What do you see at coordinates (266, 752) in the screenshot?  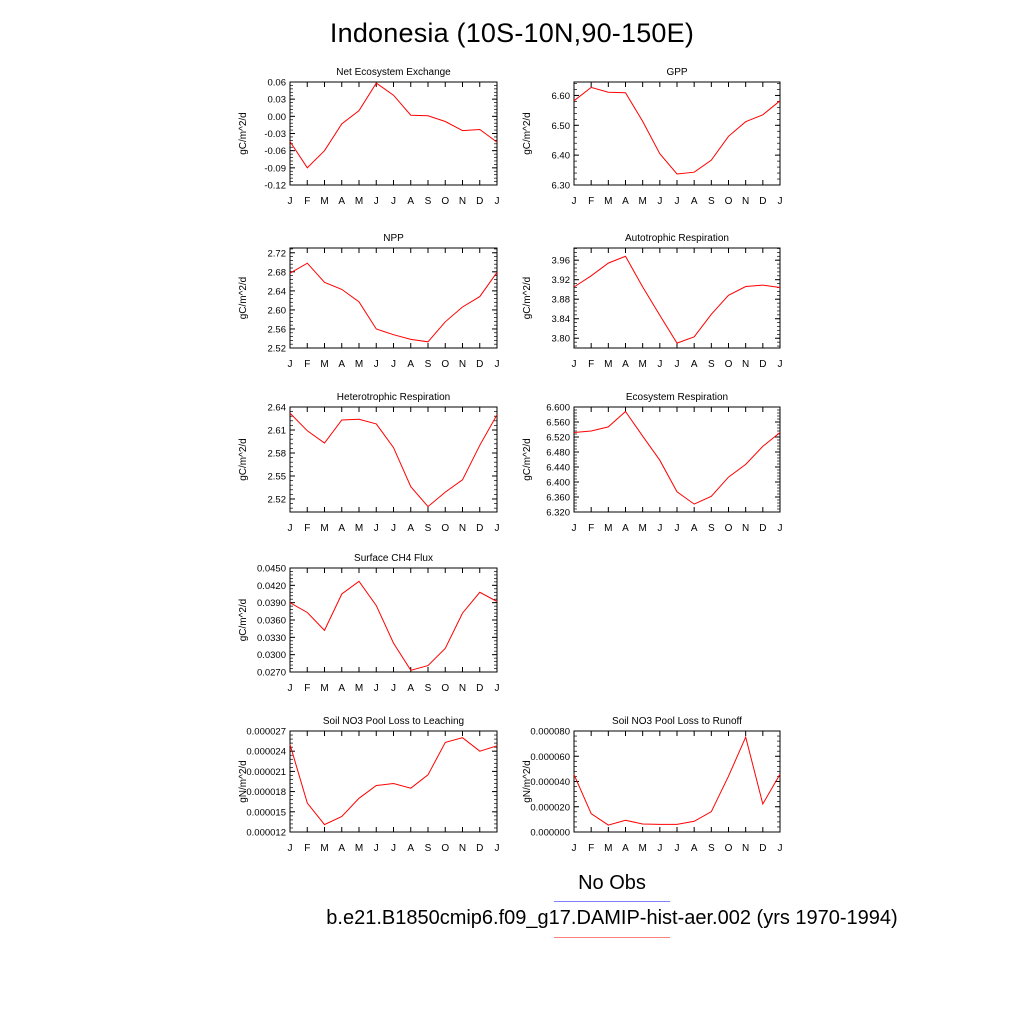 I see `y-tick-label: 0.000024` at bounding box center [266, 752].